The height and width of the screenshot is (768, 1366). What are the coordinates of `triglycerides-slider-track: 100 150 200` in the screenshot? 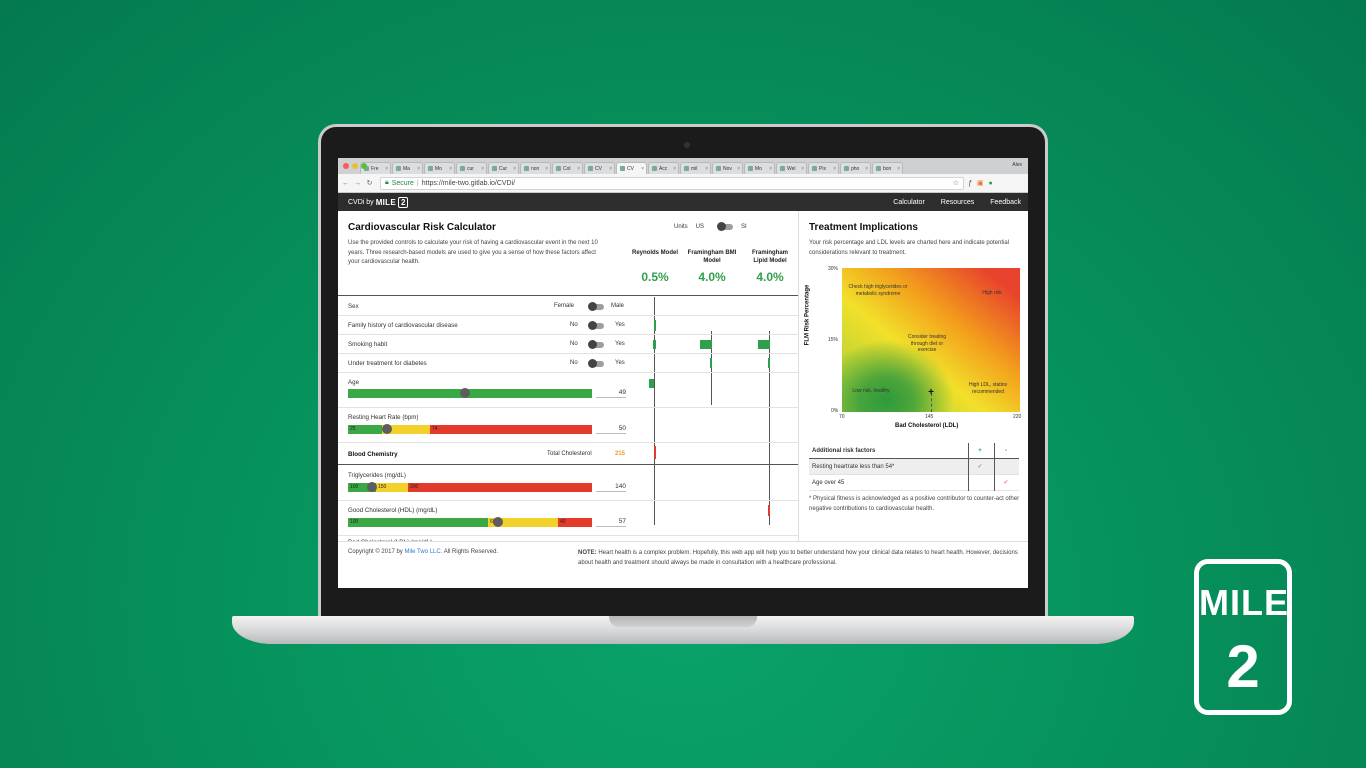 It's located at (470, 487).